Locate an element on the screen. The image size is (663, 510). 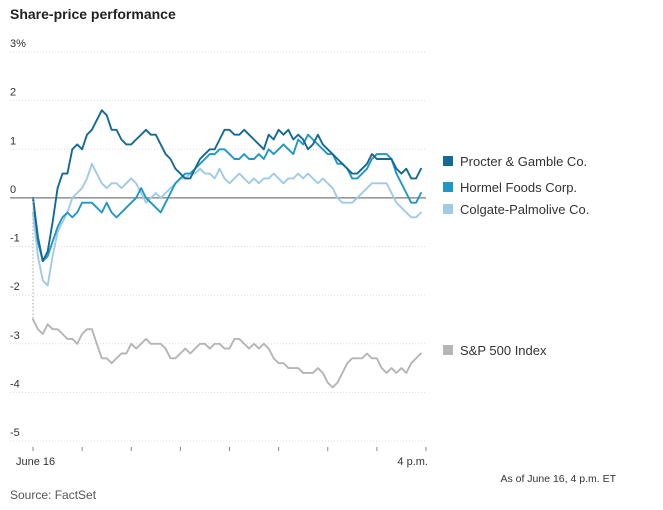
legend-label: Procter & Gamble Co. is located at coordinates (523, 161).